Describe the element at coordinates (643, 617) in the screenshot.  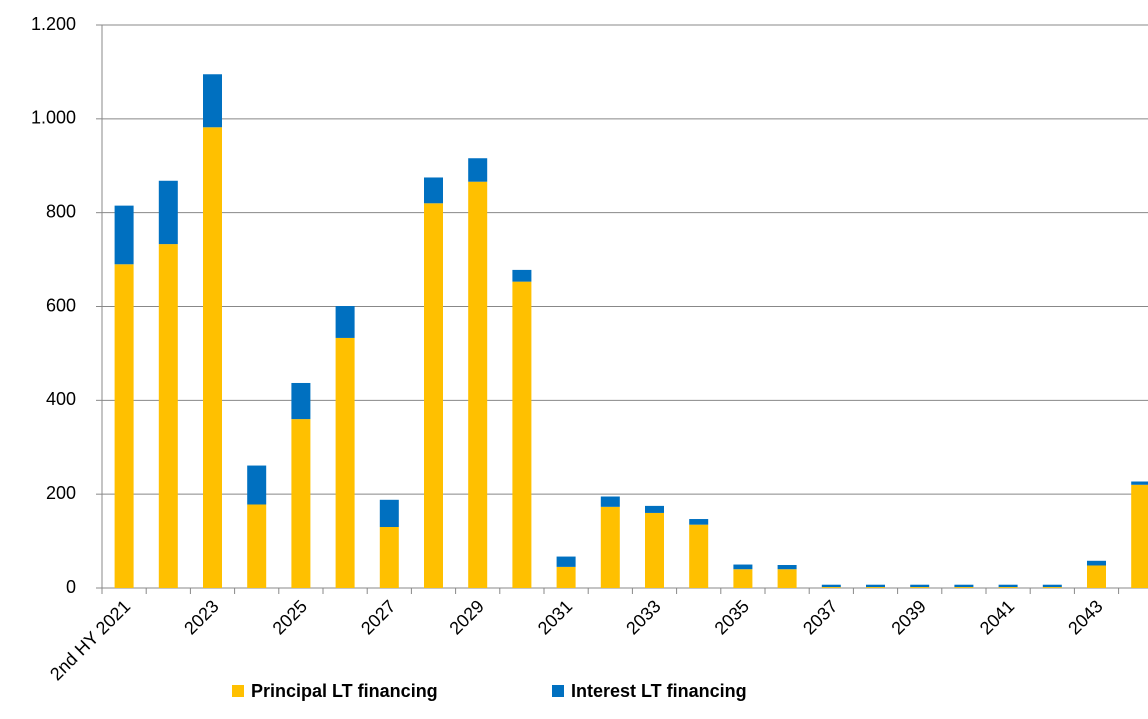
I see `x-tick-label: 2033` at that location.